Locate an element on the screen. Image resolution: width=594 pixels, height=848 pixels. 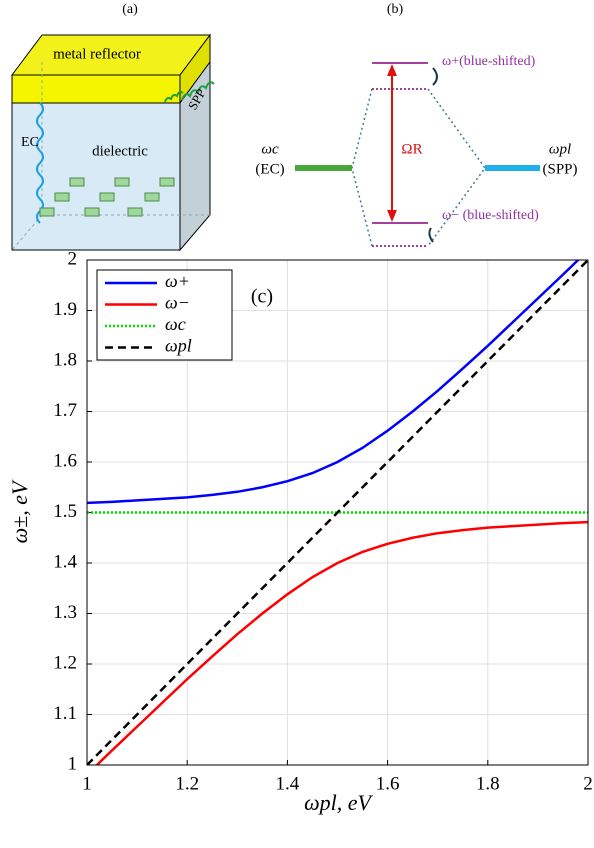
plasmon-name: (SPP) is located at coordinates (559, 169).